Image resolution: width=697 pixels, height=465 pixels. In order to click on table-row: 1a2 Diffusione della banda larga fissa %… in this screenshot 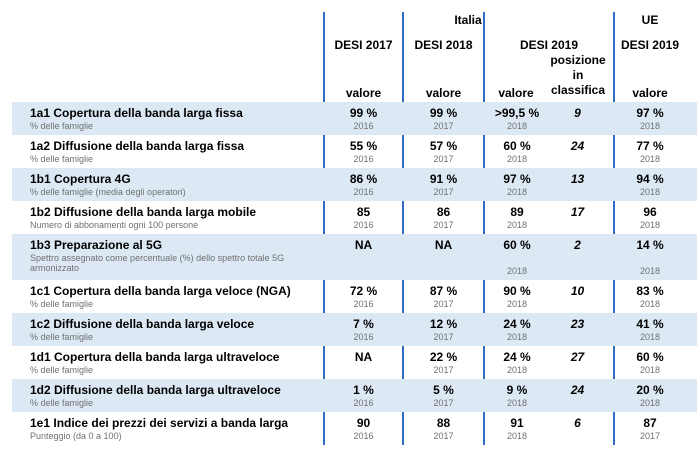, I will do `click(354, 151)`.